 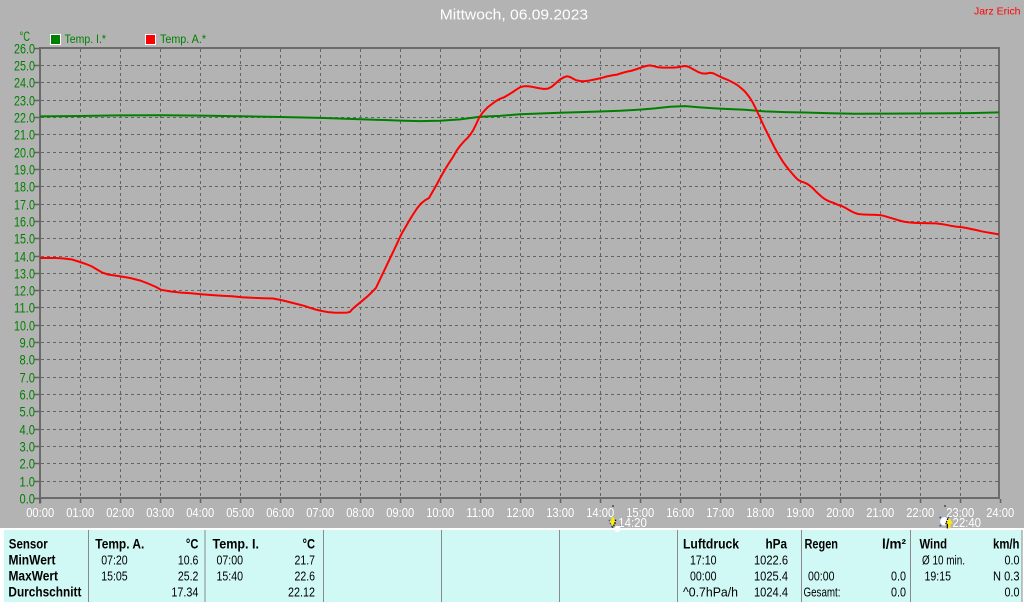 I want to click on svg-text: 15:05, so click(x=114, y=575).